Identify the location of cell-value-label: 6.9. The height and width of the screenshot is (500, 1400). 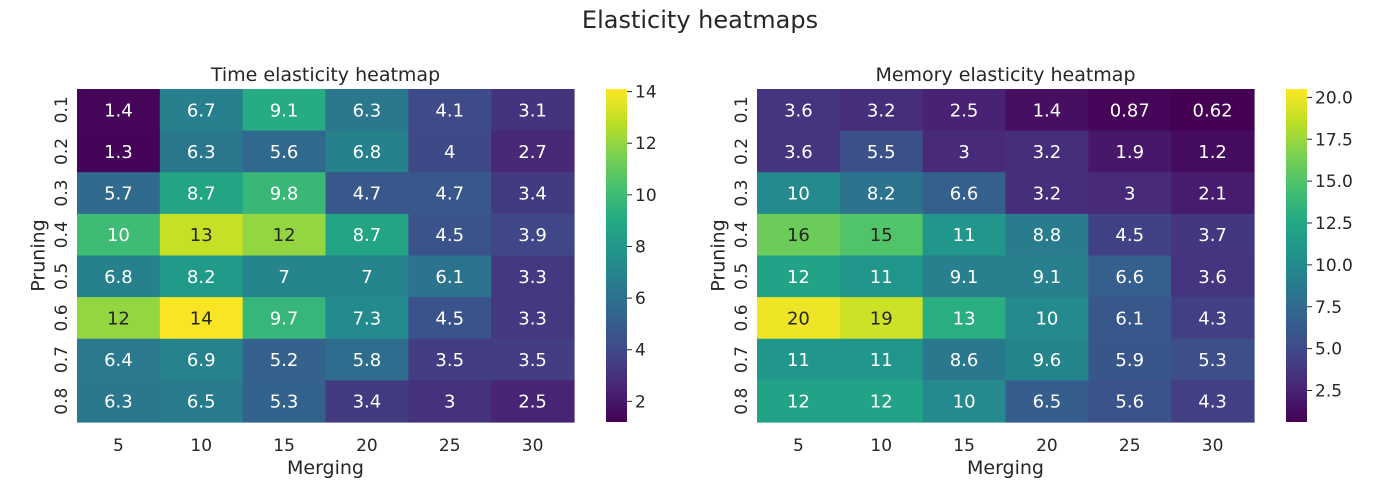
(201, 360).